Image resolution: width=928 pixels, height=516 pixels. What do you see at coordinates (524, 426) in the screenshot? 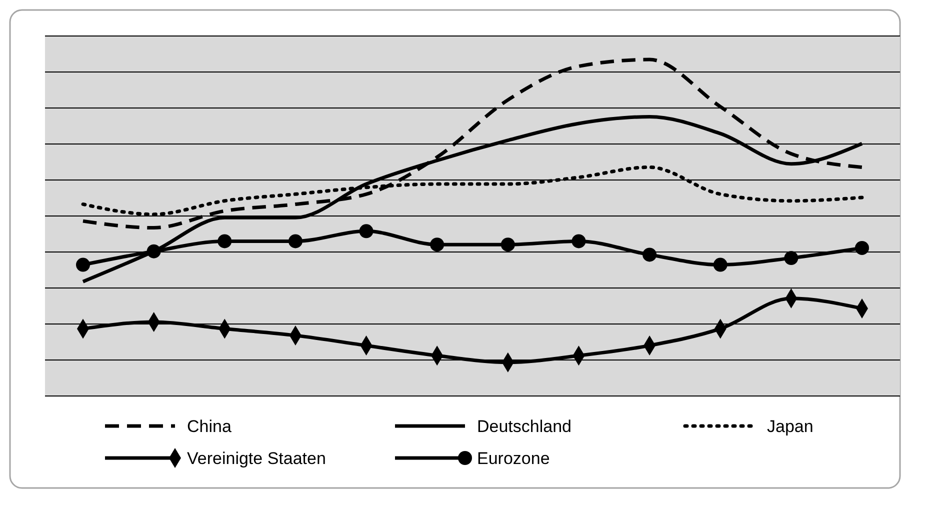
I see `legend-label: Deutschland` at bounding box center [524, 426].